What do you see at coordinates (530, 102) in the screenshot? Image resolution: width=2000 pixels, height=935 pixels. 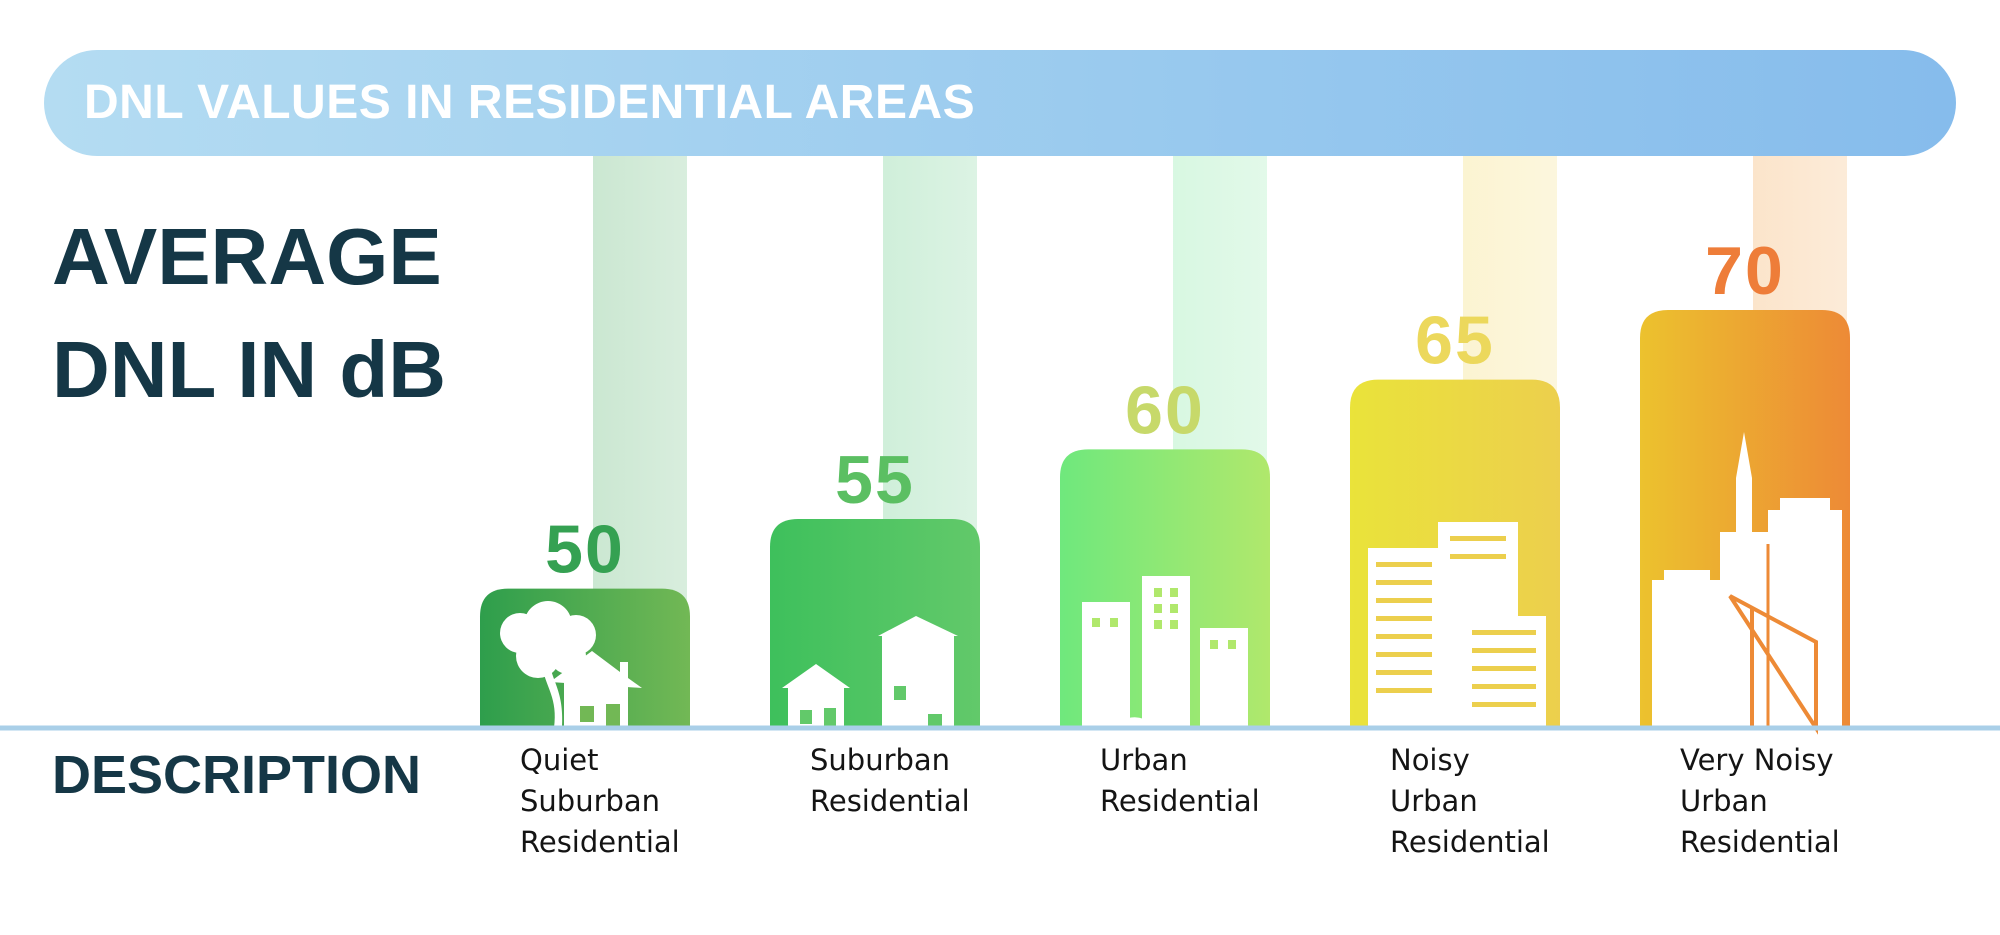 I see `chart-title: DNL VALUES IN RESIDENTIAL AREAS` at bounding box center [530, 102].